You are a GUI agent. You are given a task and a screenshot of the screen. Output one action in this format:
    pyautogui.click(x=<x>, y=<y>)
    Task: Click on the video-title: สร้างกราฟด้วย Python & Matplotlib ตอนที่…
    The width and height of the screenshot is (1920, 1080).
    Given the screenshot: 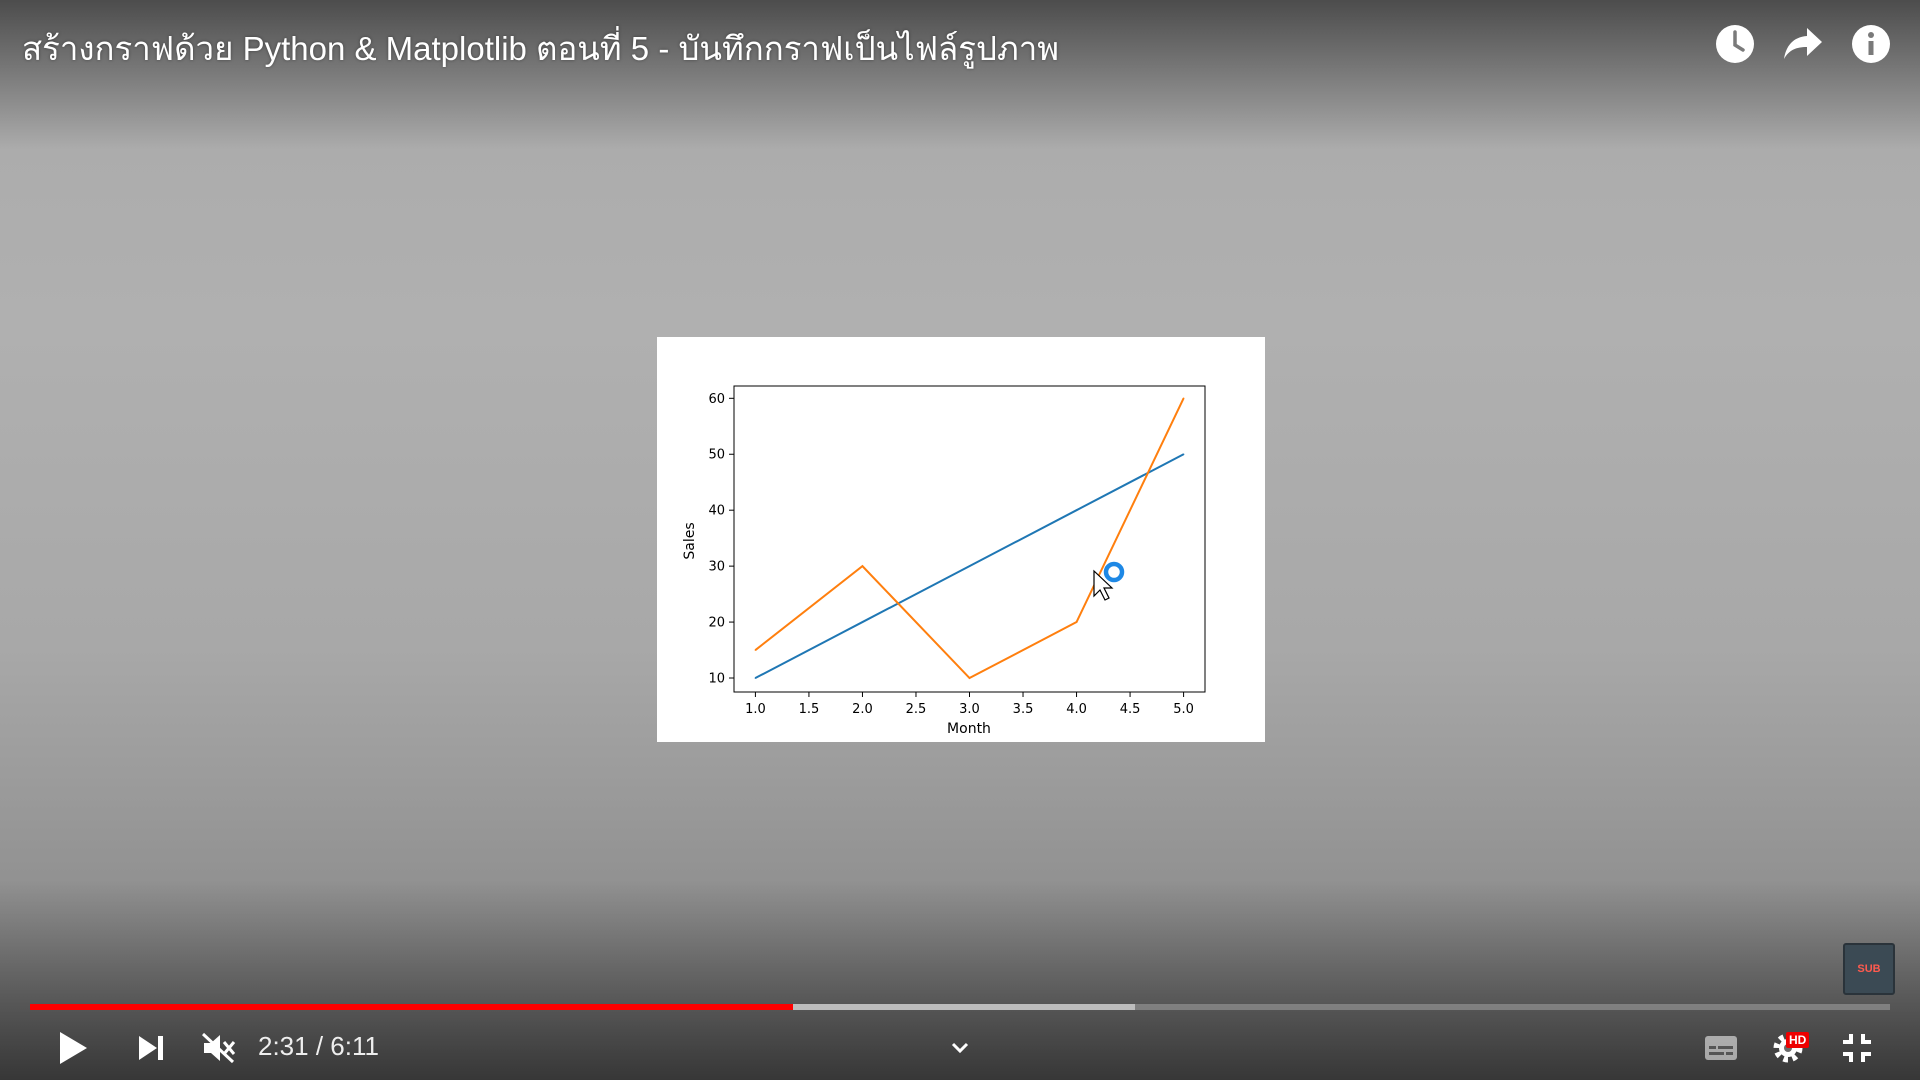 What is the action you would take?
    pyautogui.click(x=540, y=48)
    